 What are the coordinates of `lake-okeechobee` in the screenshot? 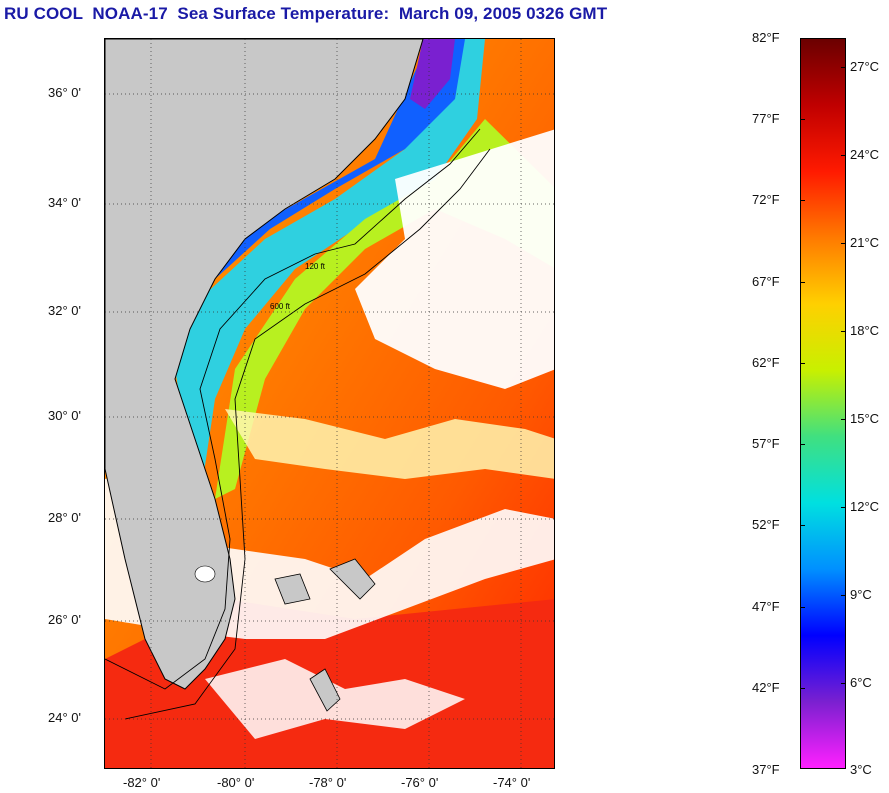 It's located at (205, 574).